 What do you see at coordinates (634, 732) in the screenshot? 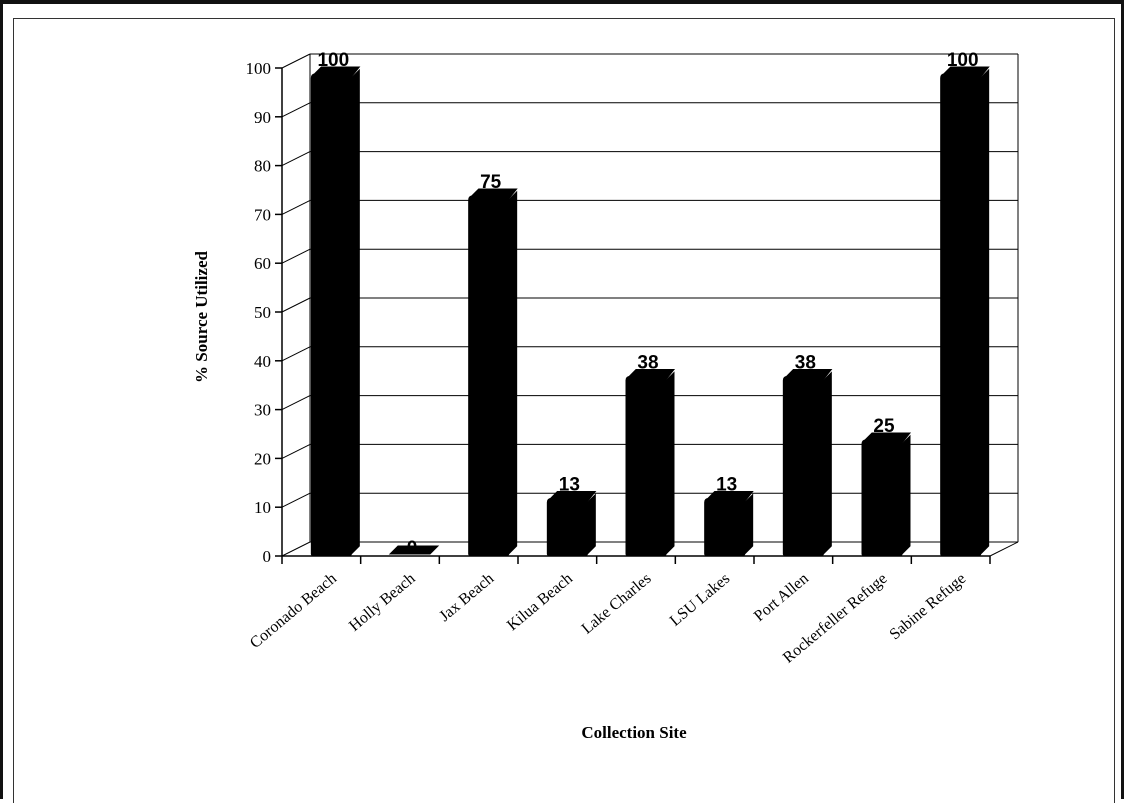
I see `x-axis-title: Collection Site` at bounding box center [634, 732].